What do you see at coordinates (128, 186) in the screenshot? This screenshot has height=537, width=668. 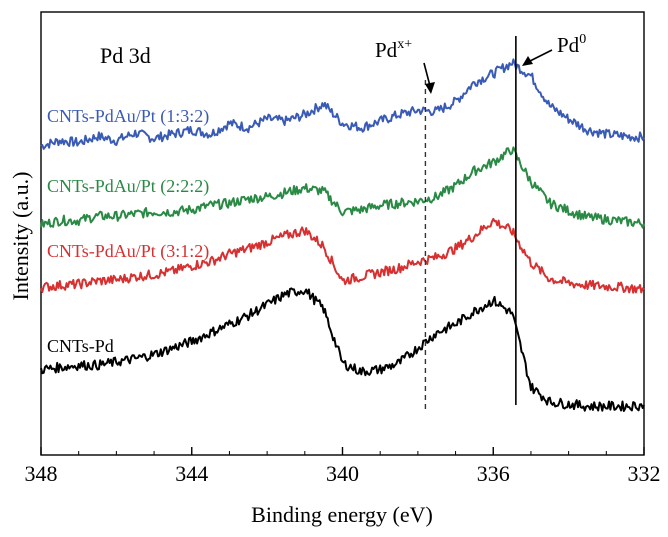 I see `series-label-2: CNTs-PdAu/Pt (2:2:2)` at bounding box center [128, 186].